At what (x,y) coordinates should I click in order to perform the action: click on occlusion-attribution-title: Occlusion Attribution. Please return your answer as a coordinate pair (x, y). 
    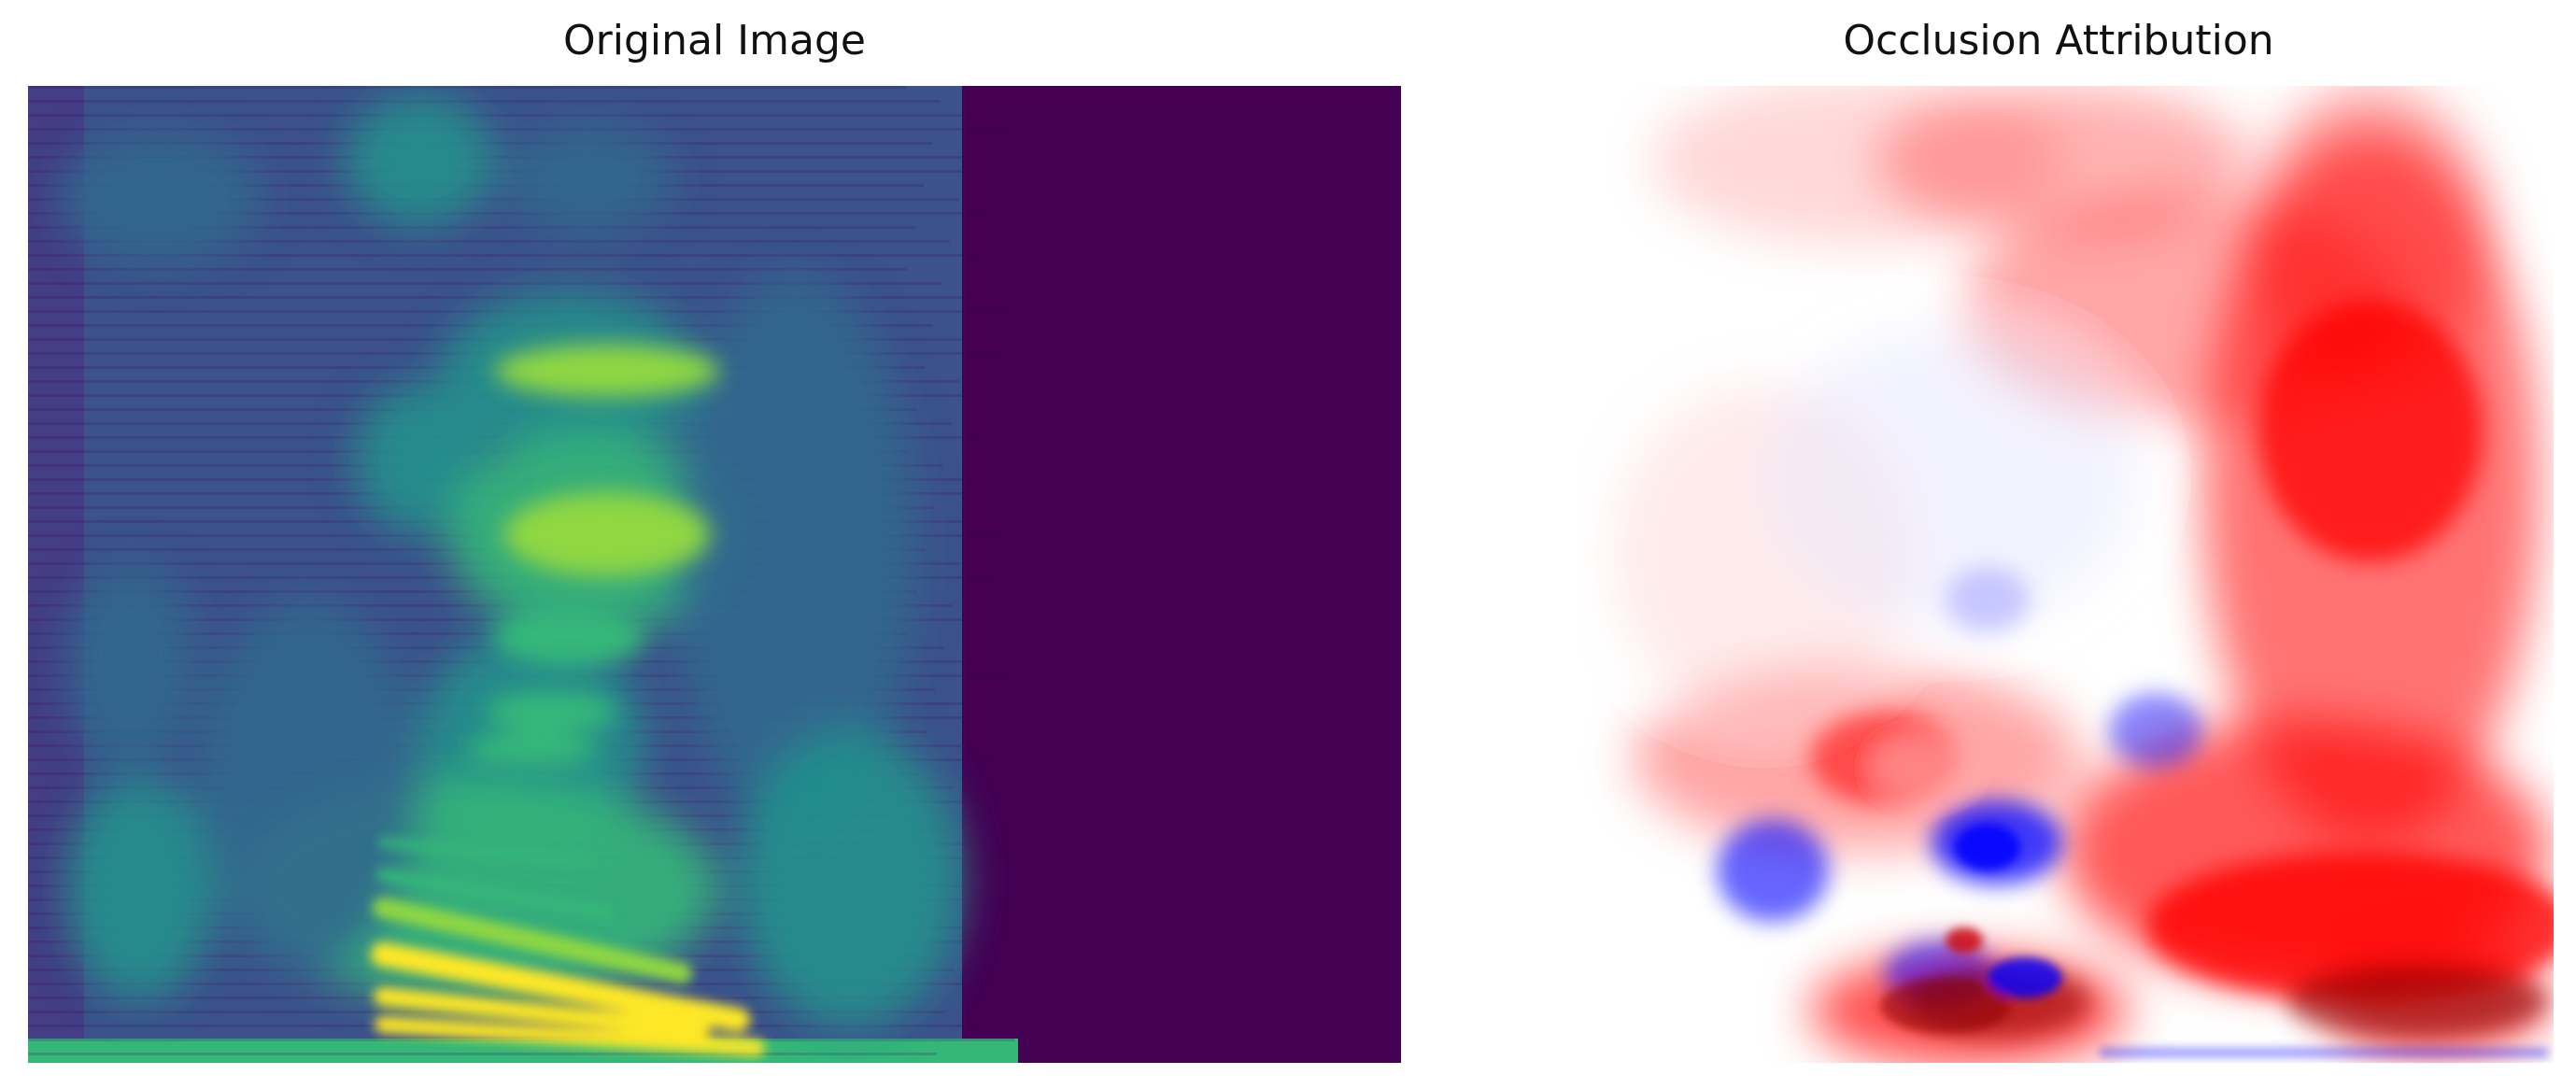
    Looking at the image, I should click on (2058, 41).